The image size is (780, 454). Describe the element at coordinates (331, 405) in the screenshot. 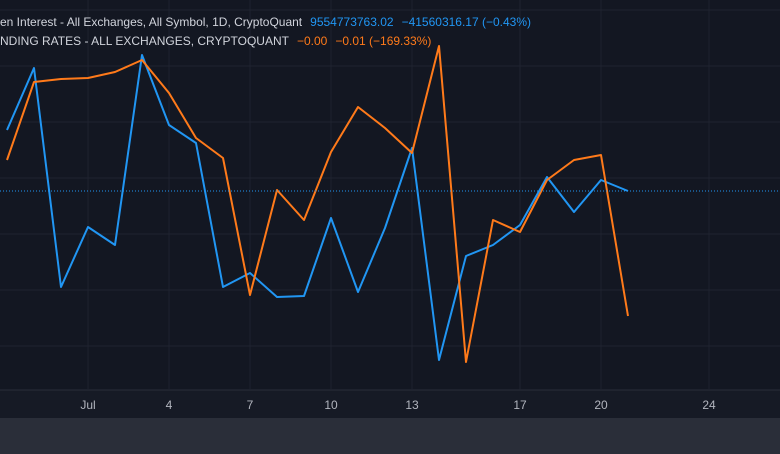

I see `x-tick-label: 10` at that location.